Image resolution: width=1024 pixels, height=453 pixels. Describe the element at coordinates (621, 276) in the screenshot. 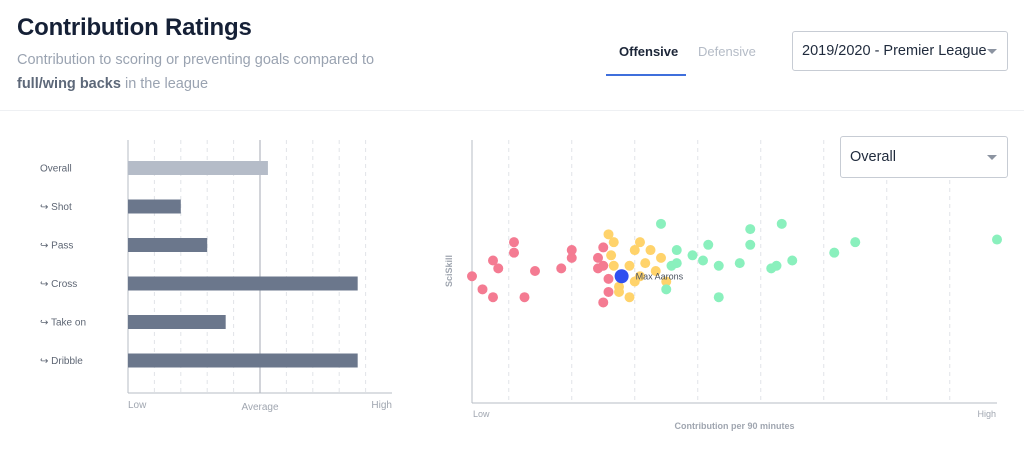

I see `highlight-player-point` at that location.